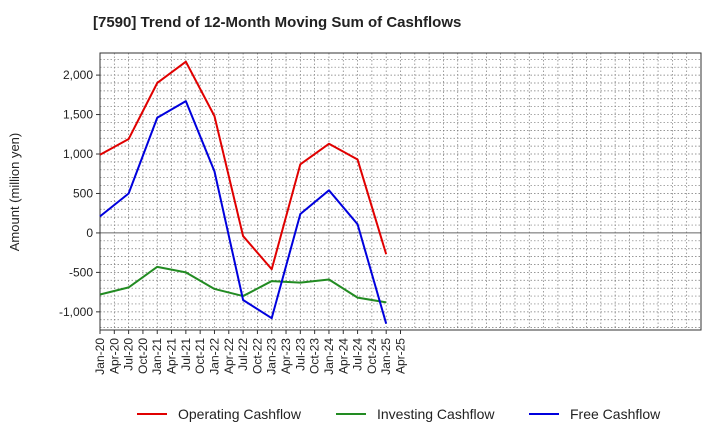 This screenshot has height=440, width=720. What do you see at coordinates (272, 356) in the screenshot?
I see `x-tick-label: Jan-23` at bounding box center [272, 356].